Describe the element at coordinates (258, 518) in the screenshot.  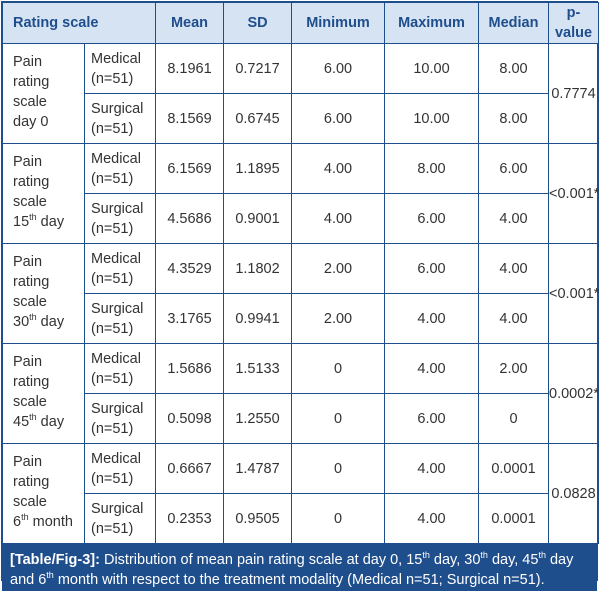
I see `sd-cell: 0.9505` at that location.